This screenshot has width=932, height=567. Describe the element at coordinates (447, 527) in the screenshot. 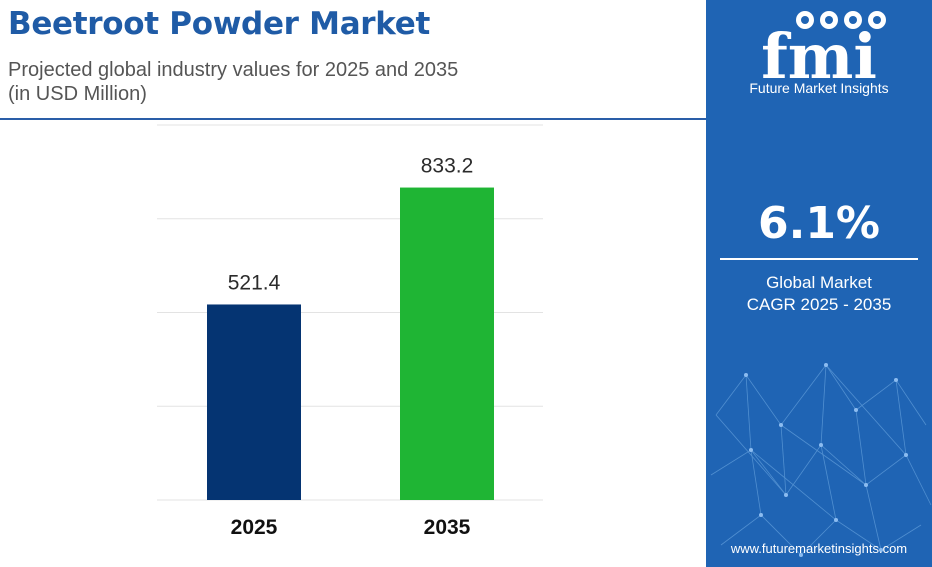

I see `category-label-2035: 2035` at that location.